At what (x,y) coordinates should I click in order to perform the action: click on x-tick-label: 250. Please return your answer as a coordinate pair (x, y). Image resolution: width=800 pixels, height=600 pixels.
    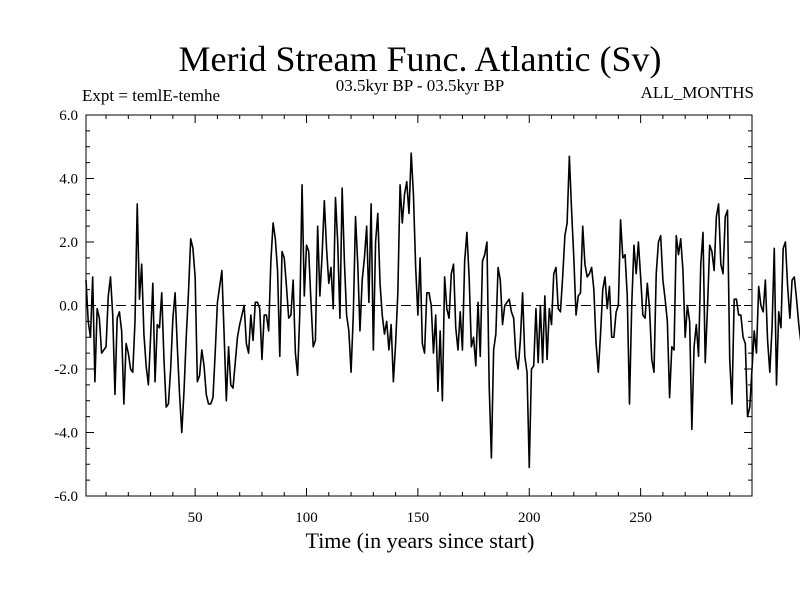
    Looking at the image, I should click on (640, 518).